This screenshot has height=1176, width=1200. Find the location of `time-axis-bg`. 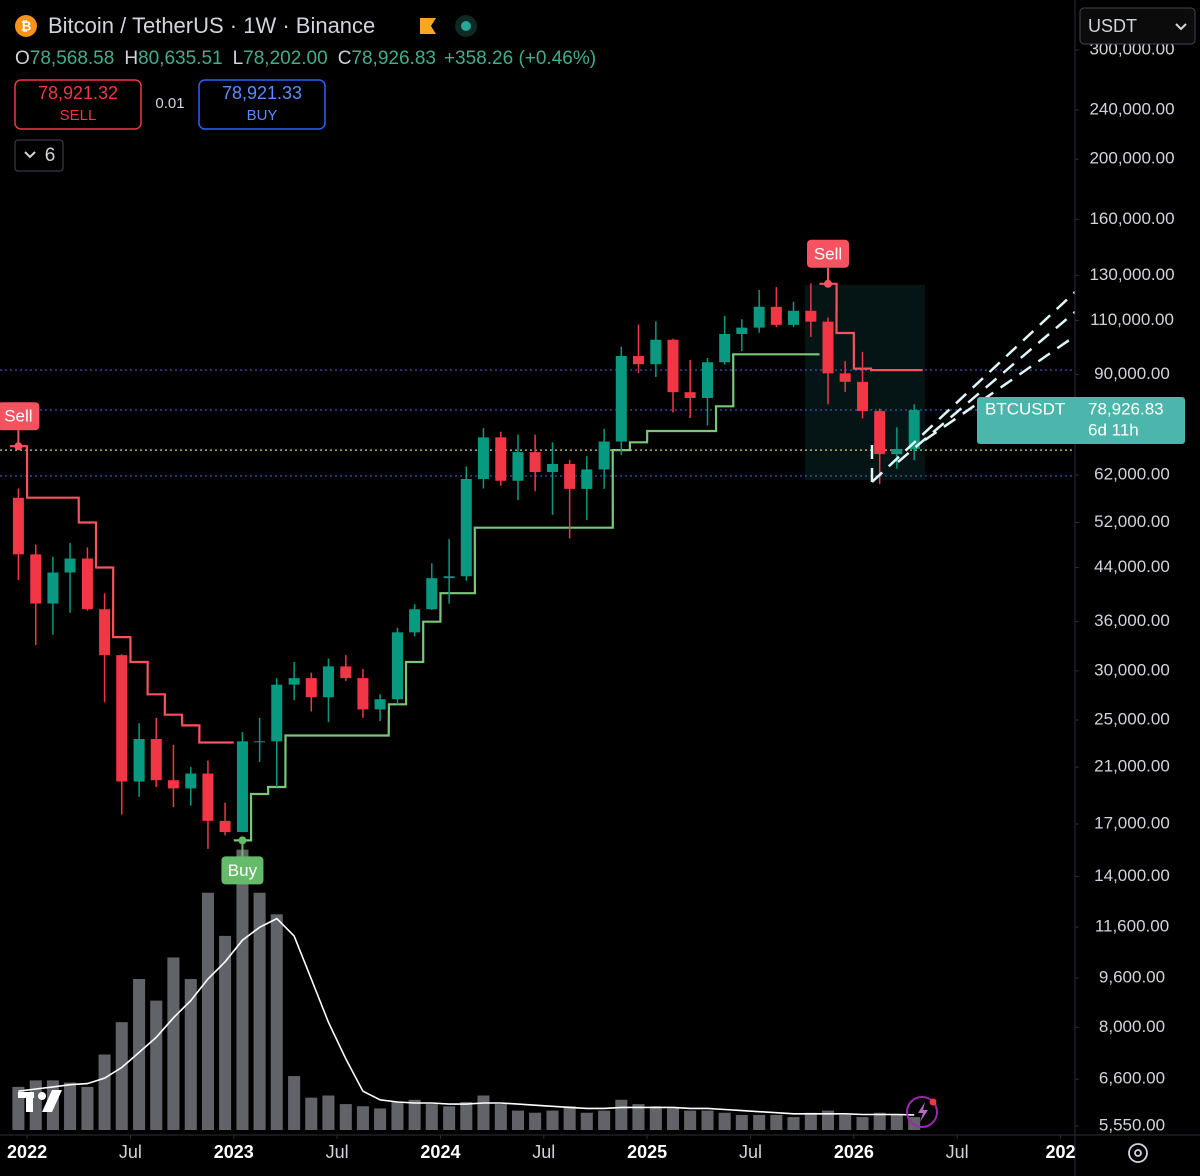

time-axis-bg is located at coordinates (600, 1155).